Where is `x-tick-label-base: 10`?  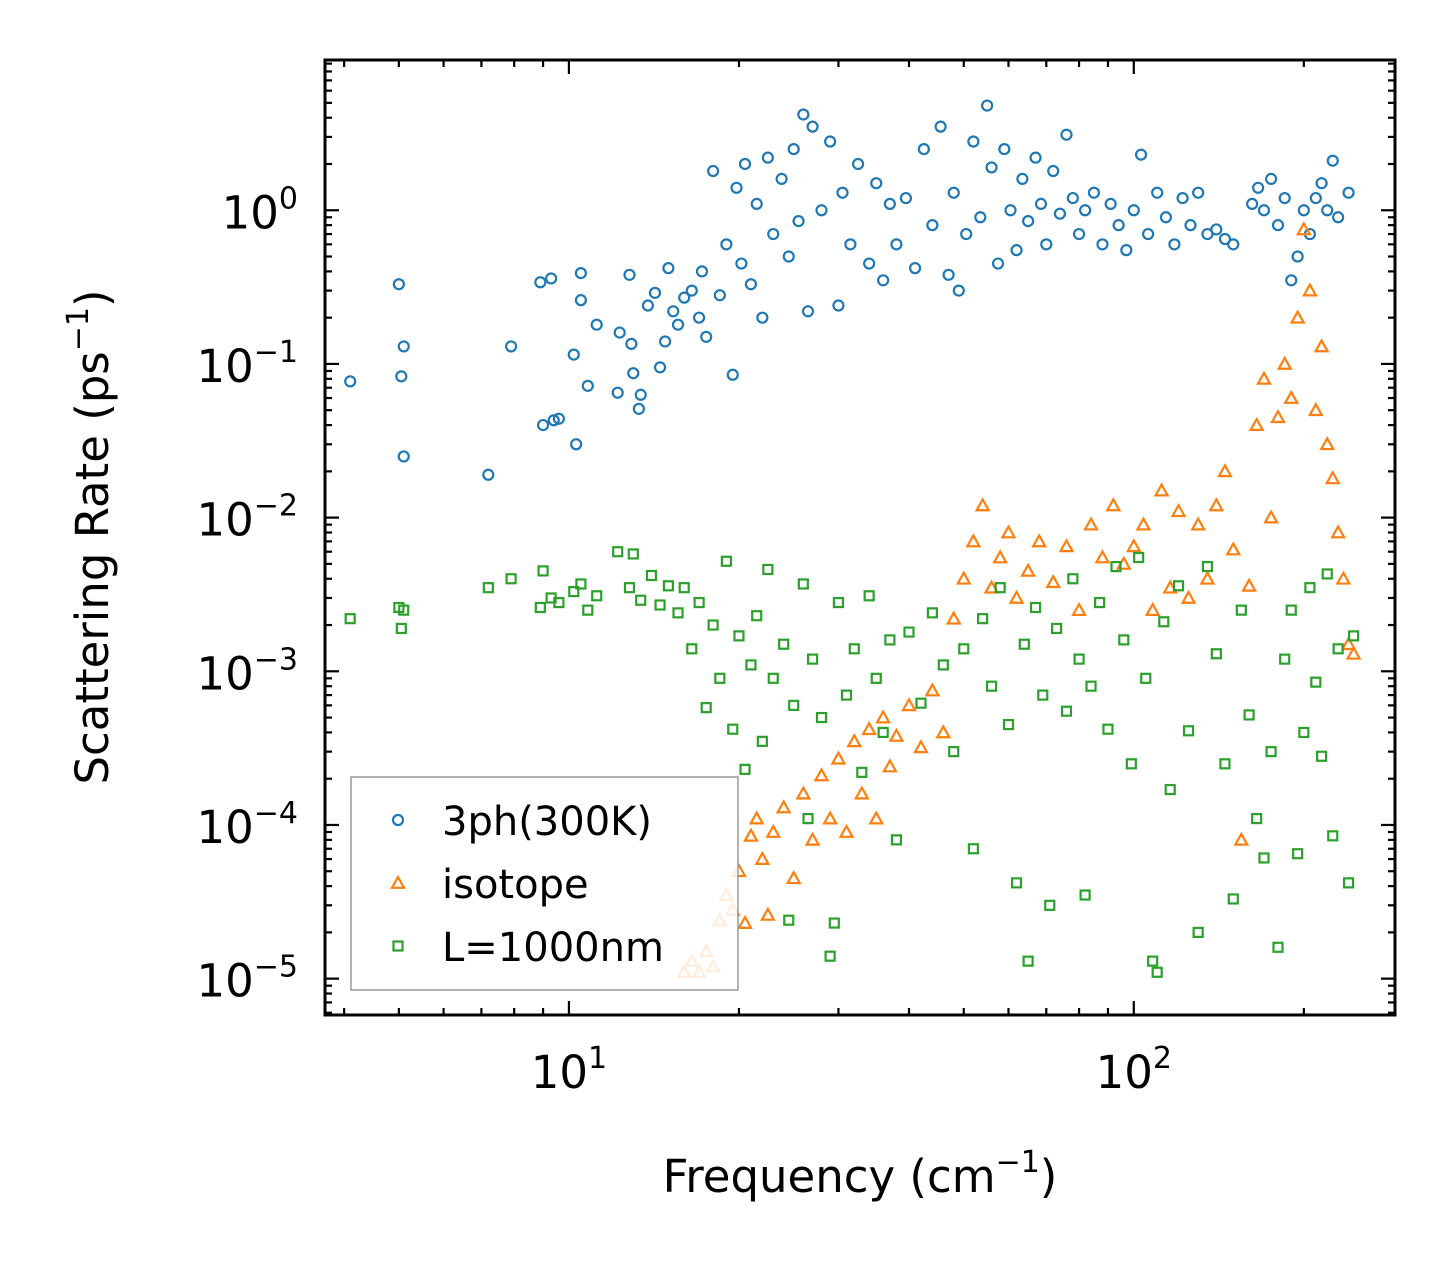 x-tick-label-base: 10 is located at coordinates (1124, 1072).